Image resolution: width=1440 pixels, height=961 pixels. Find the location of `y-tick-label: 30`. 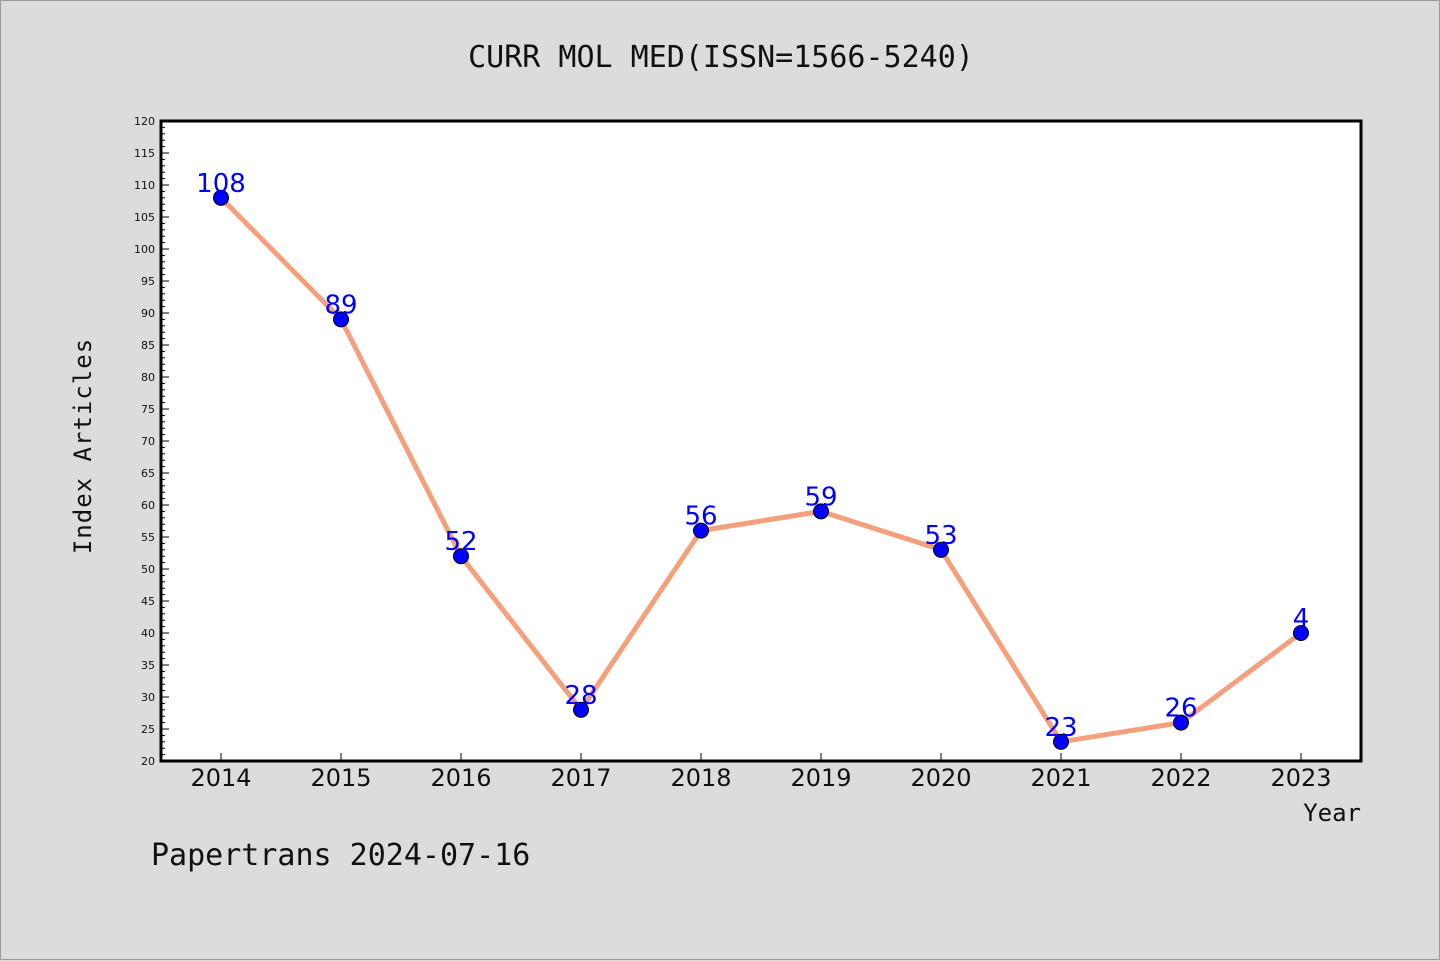

y-tick-label: 30 is located at coordinates (148, 697).